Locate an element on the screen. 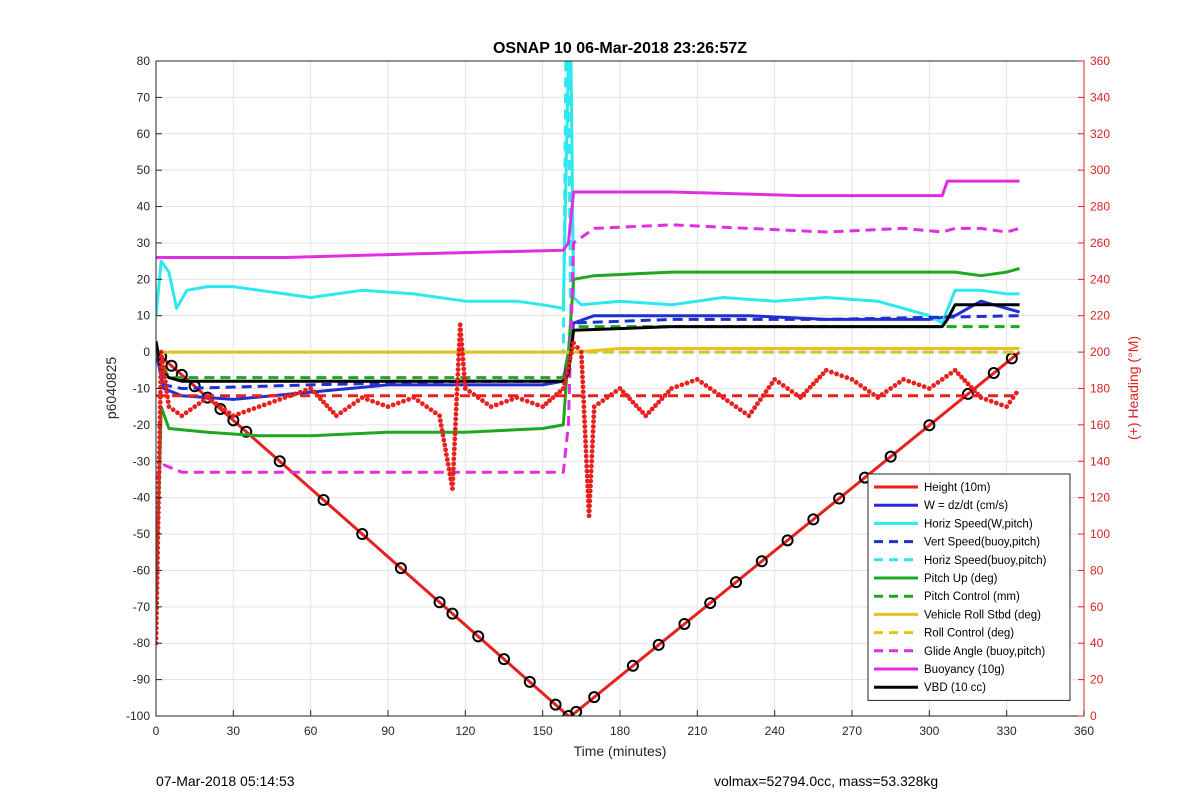 This screenshot has height=809, width=1200. y-right-tick-label: 300 is located at coordinates (1100, 170).